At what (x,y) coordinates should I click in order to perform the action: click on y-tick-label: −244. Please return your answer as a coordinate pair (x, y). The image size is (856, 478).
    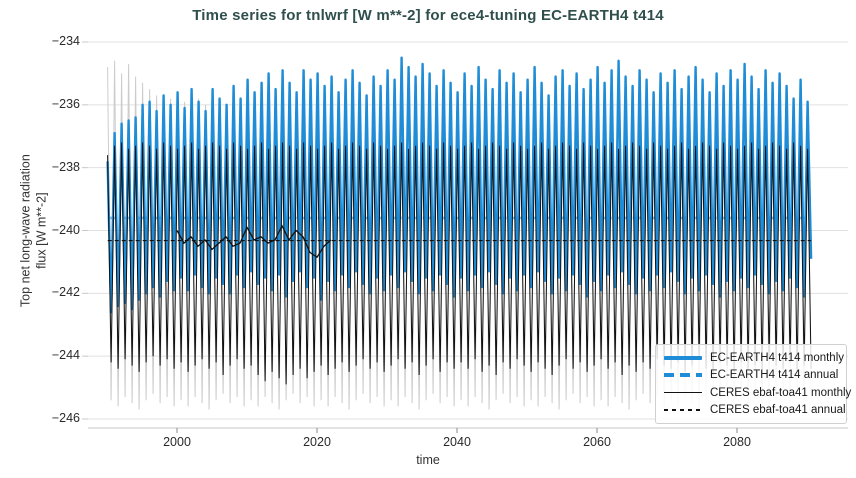
    Looking at the image, I should click on (65, 355).